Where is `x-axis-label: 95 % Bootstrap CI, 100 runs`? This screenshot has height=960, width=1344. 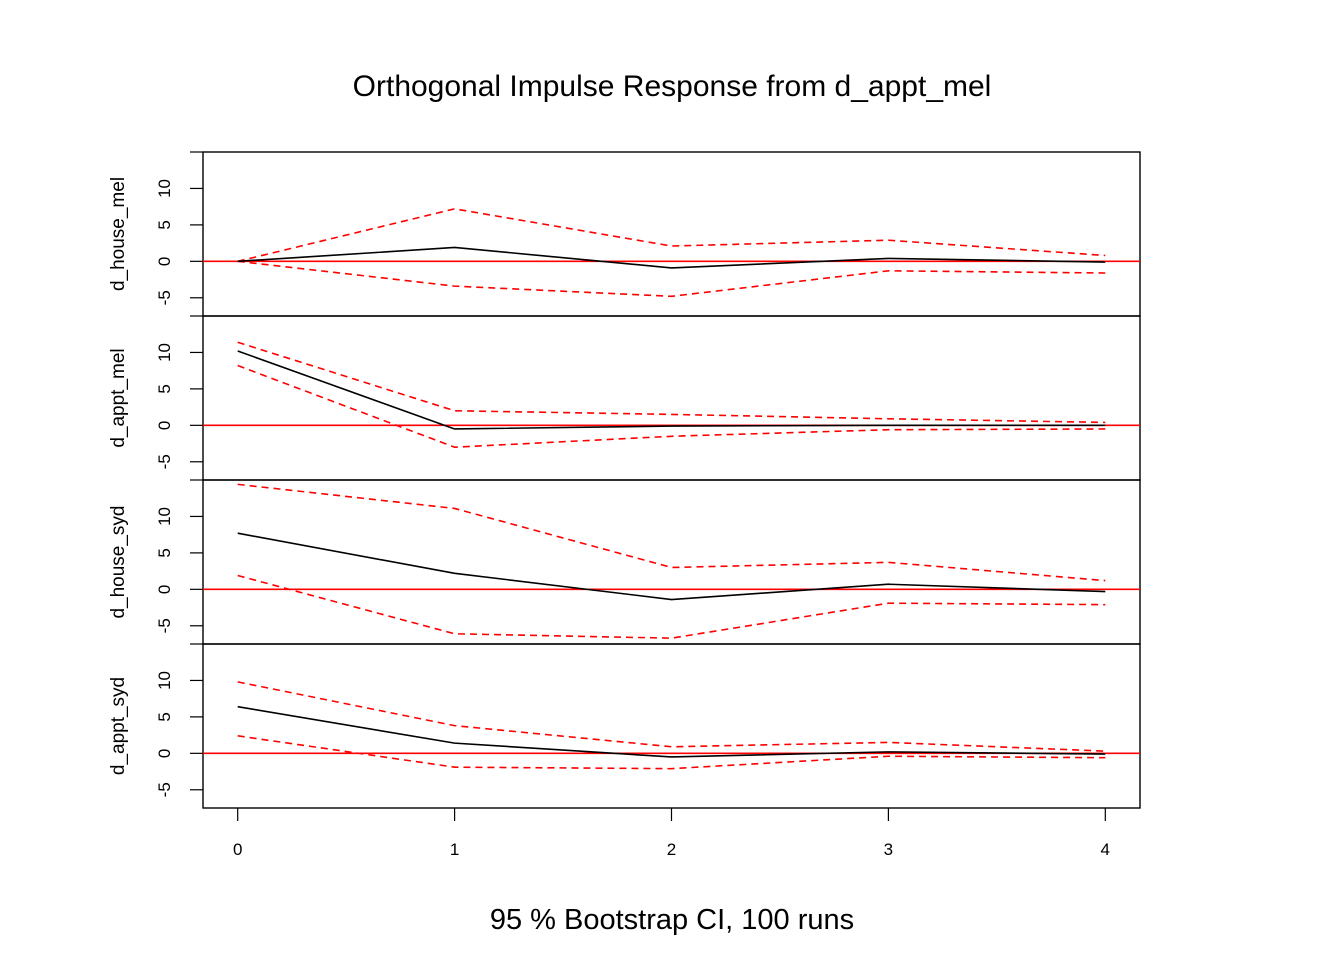 x-axis-label: 95 % Bootstrap CI, 100 runs is located at coordinates (672, 920).